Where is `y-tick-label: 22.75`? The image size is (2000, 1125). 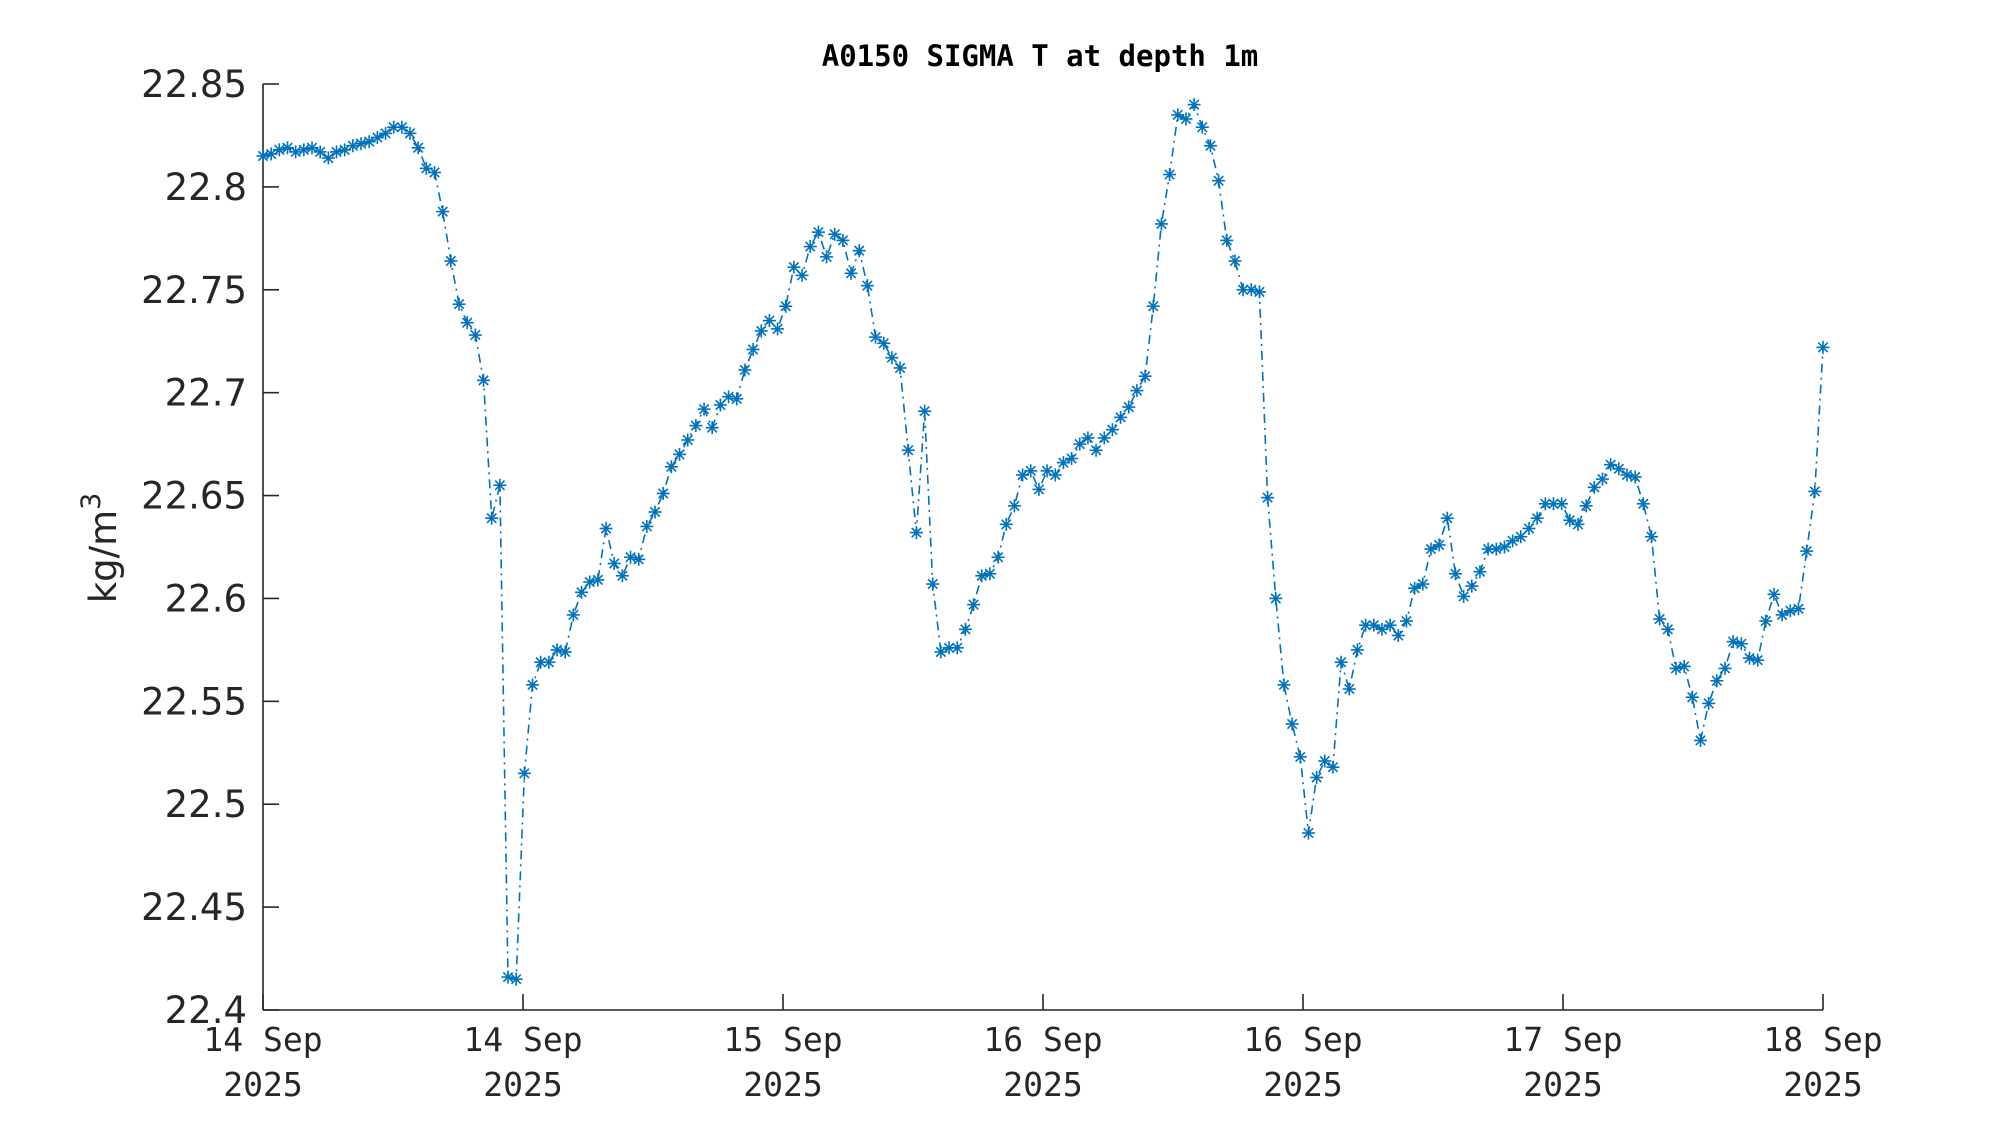
y-tick-label: 22.75 is located at coordinates (194, 290).